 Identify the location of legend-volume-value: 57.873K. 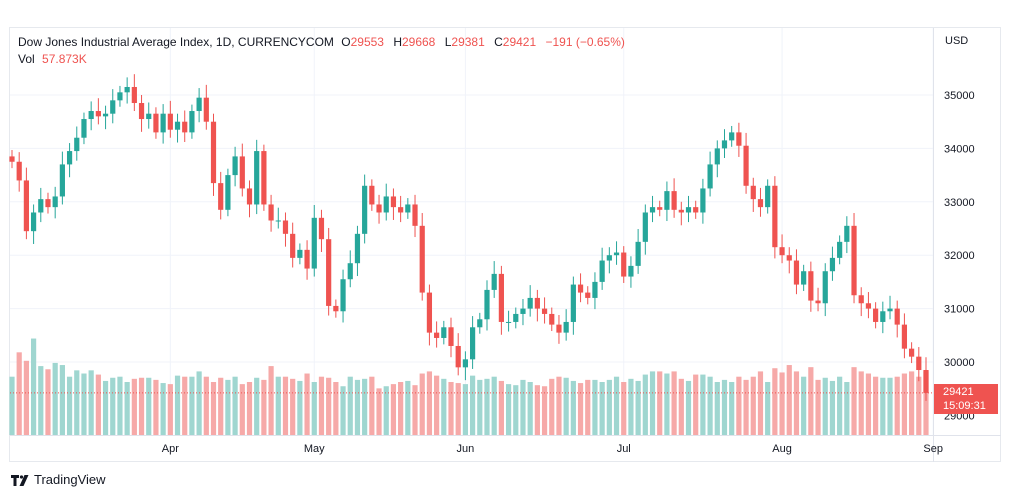
(64, 59).